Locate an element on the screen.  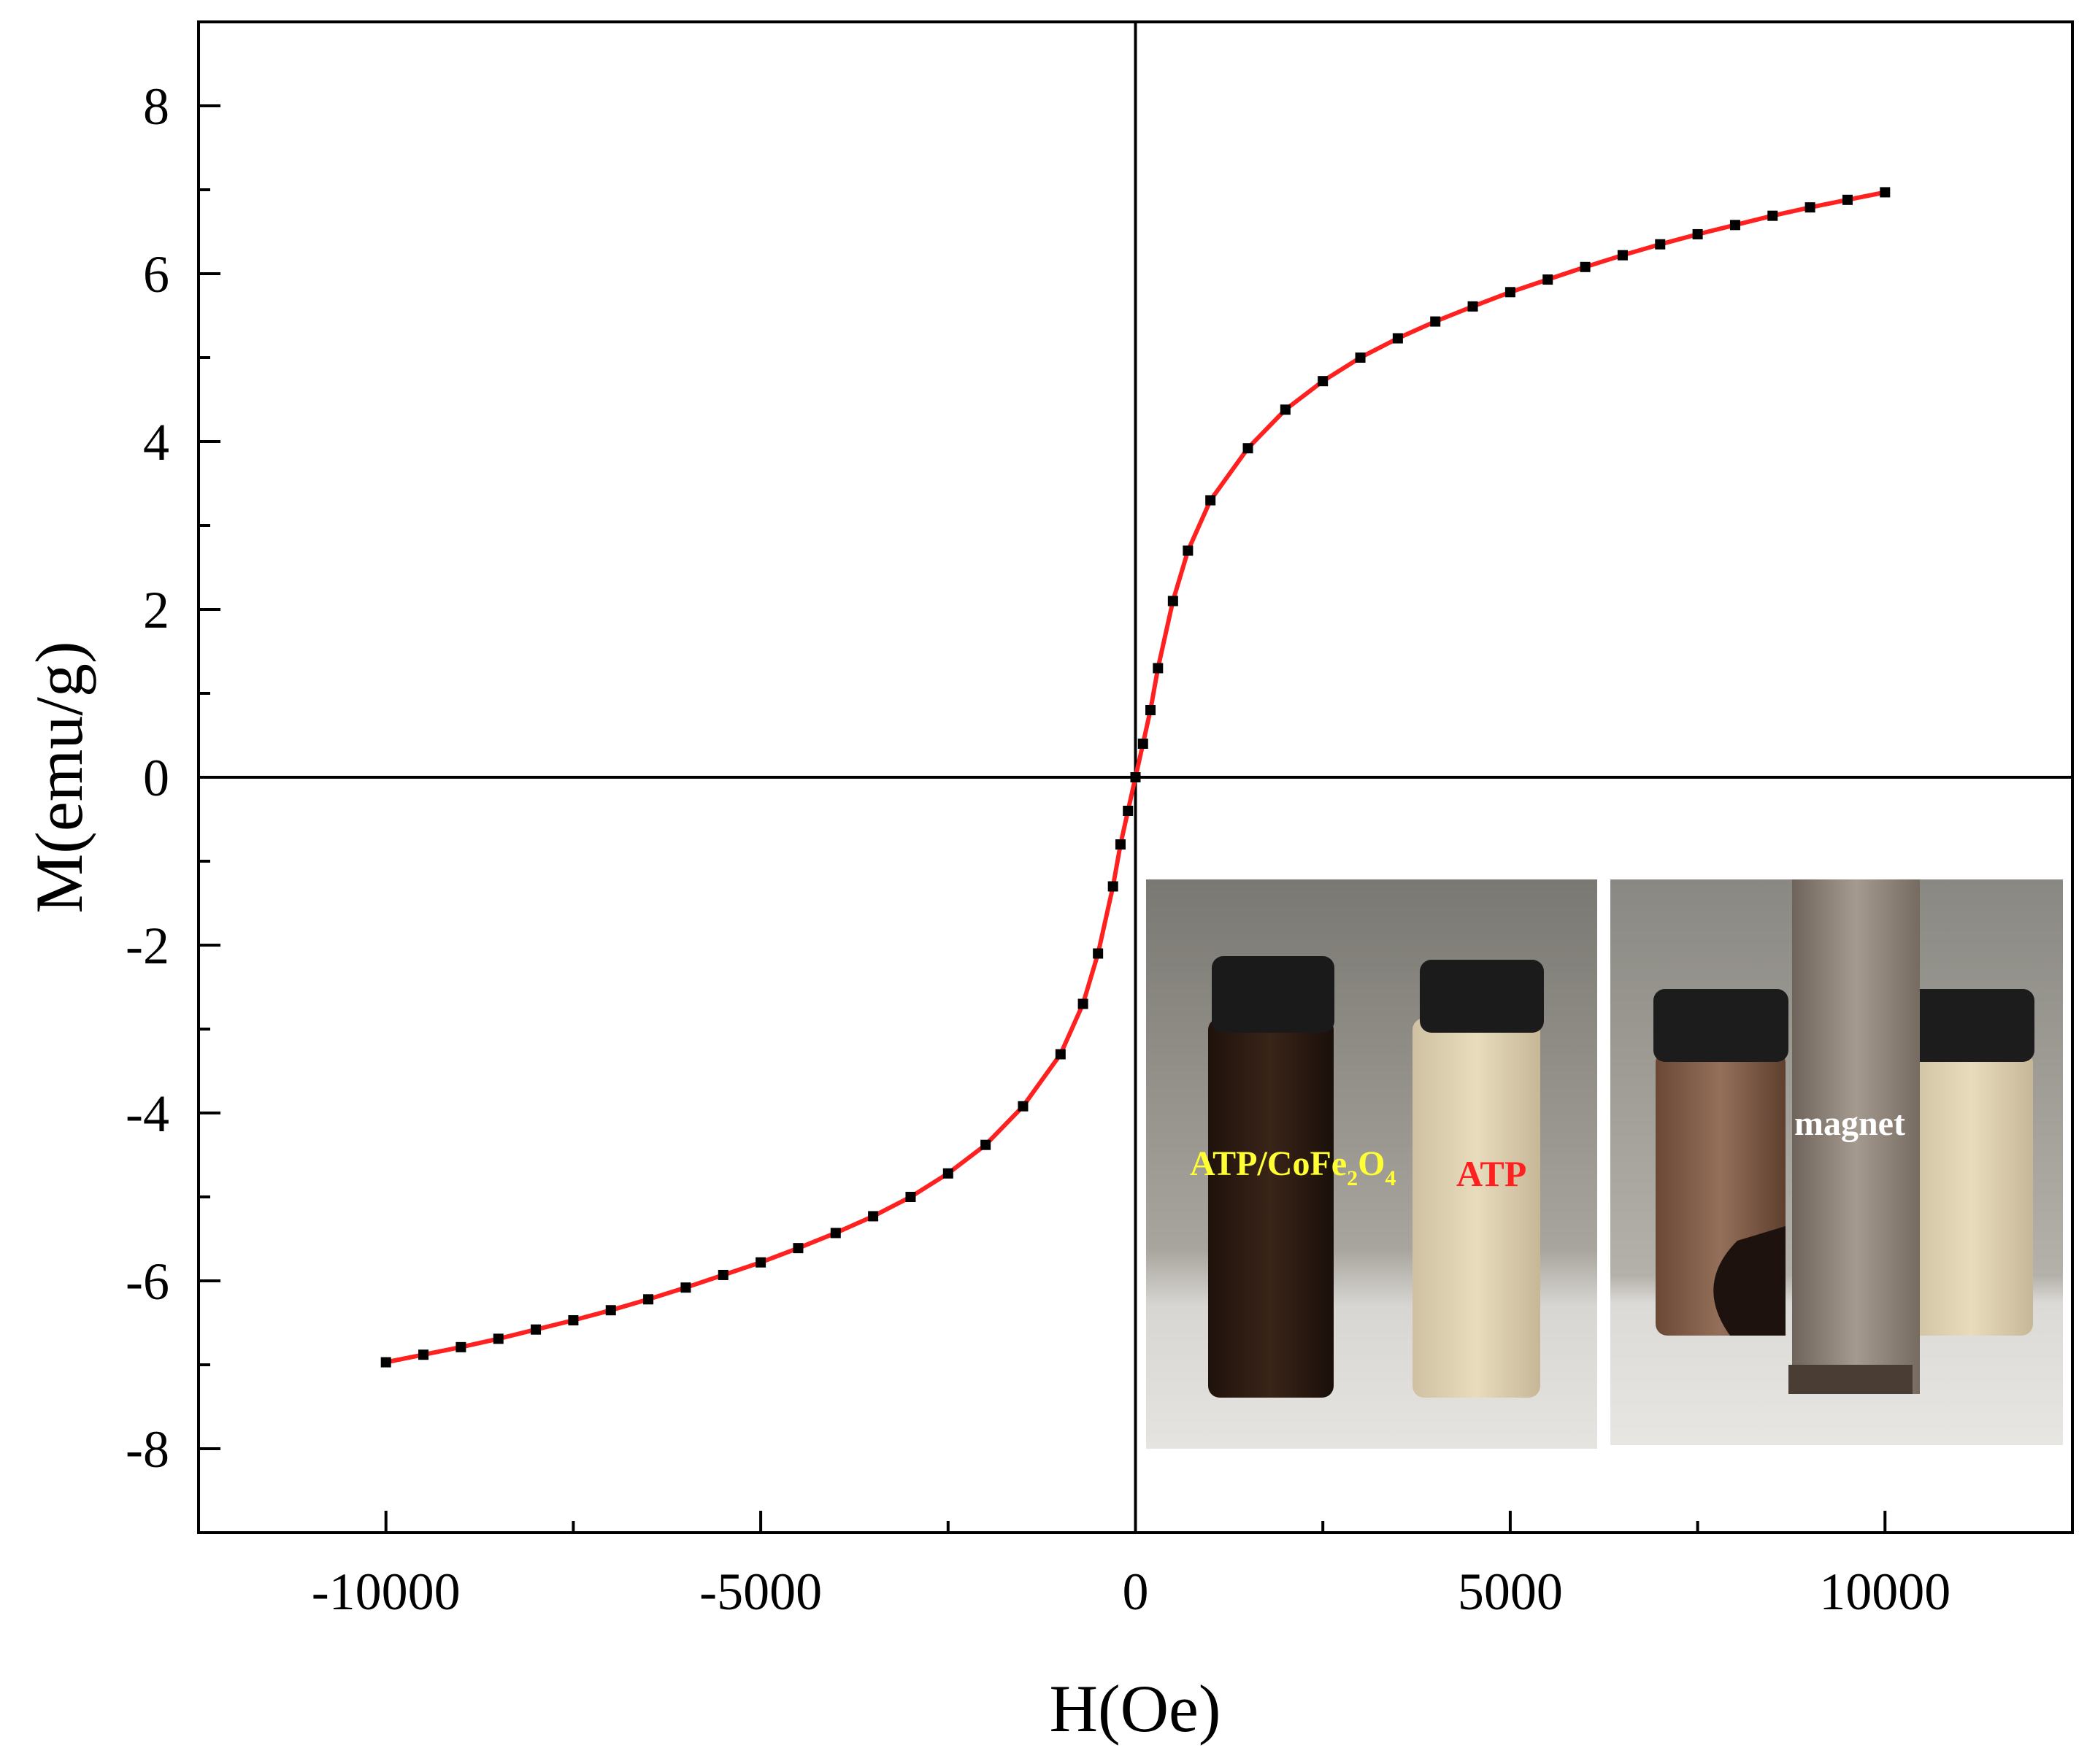
y-tick-label: -2 is located at coordinates (147, 946).